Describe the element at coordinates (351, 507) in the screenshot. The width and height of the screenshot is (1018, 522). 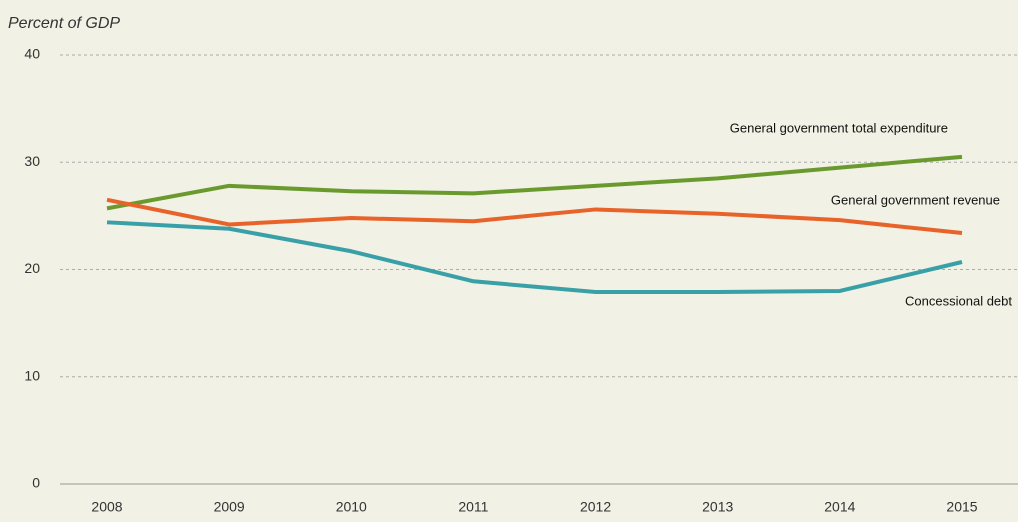
I see `x-tick-label: 2010` at that location.